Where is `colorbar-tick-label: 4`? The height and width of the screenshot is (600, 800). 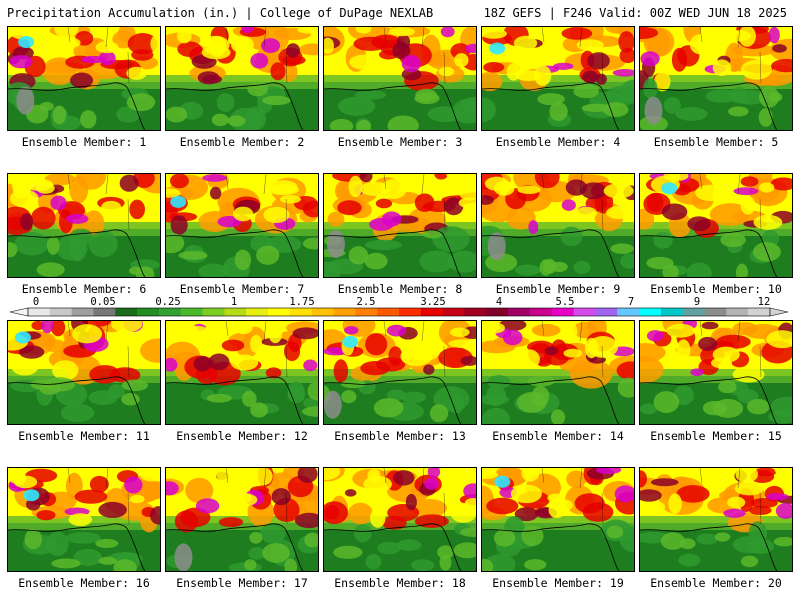 colorbar-tick-label: 4 is located at coordinates (499, 302).